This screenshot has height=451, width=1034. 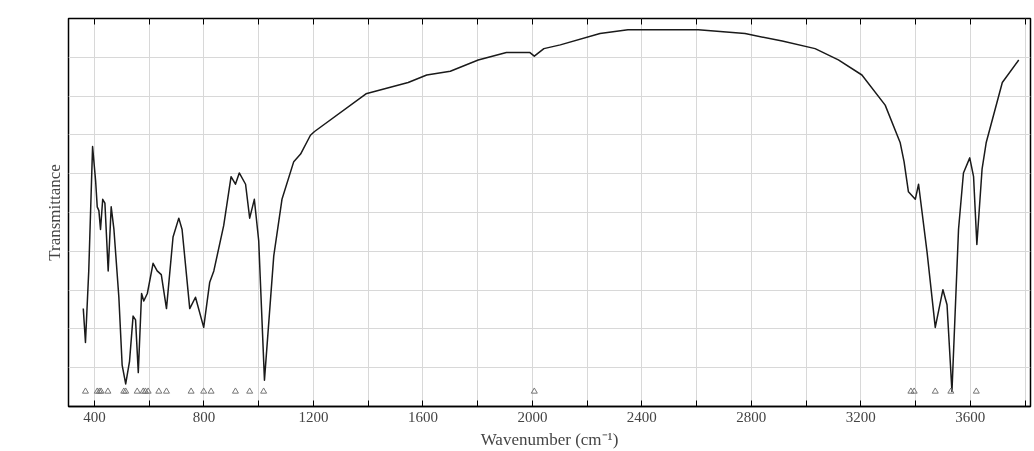 What do you see at coordinates (970, 416) in the screenshot?
I see `x-tick-label: 3600` at bounding box center [970, 416].